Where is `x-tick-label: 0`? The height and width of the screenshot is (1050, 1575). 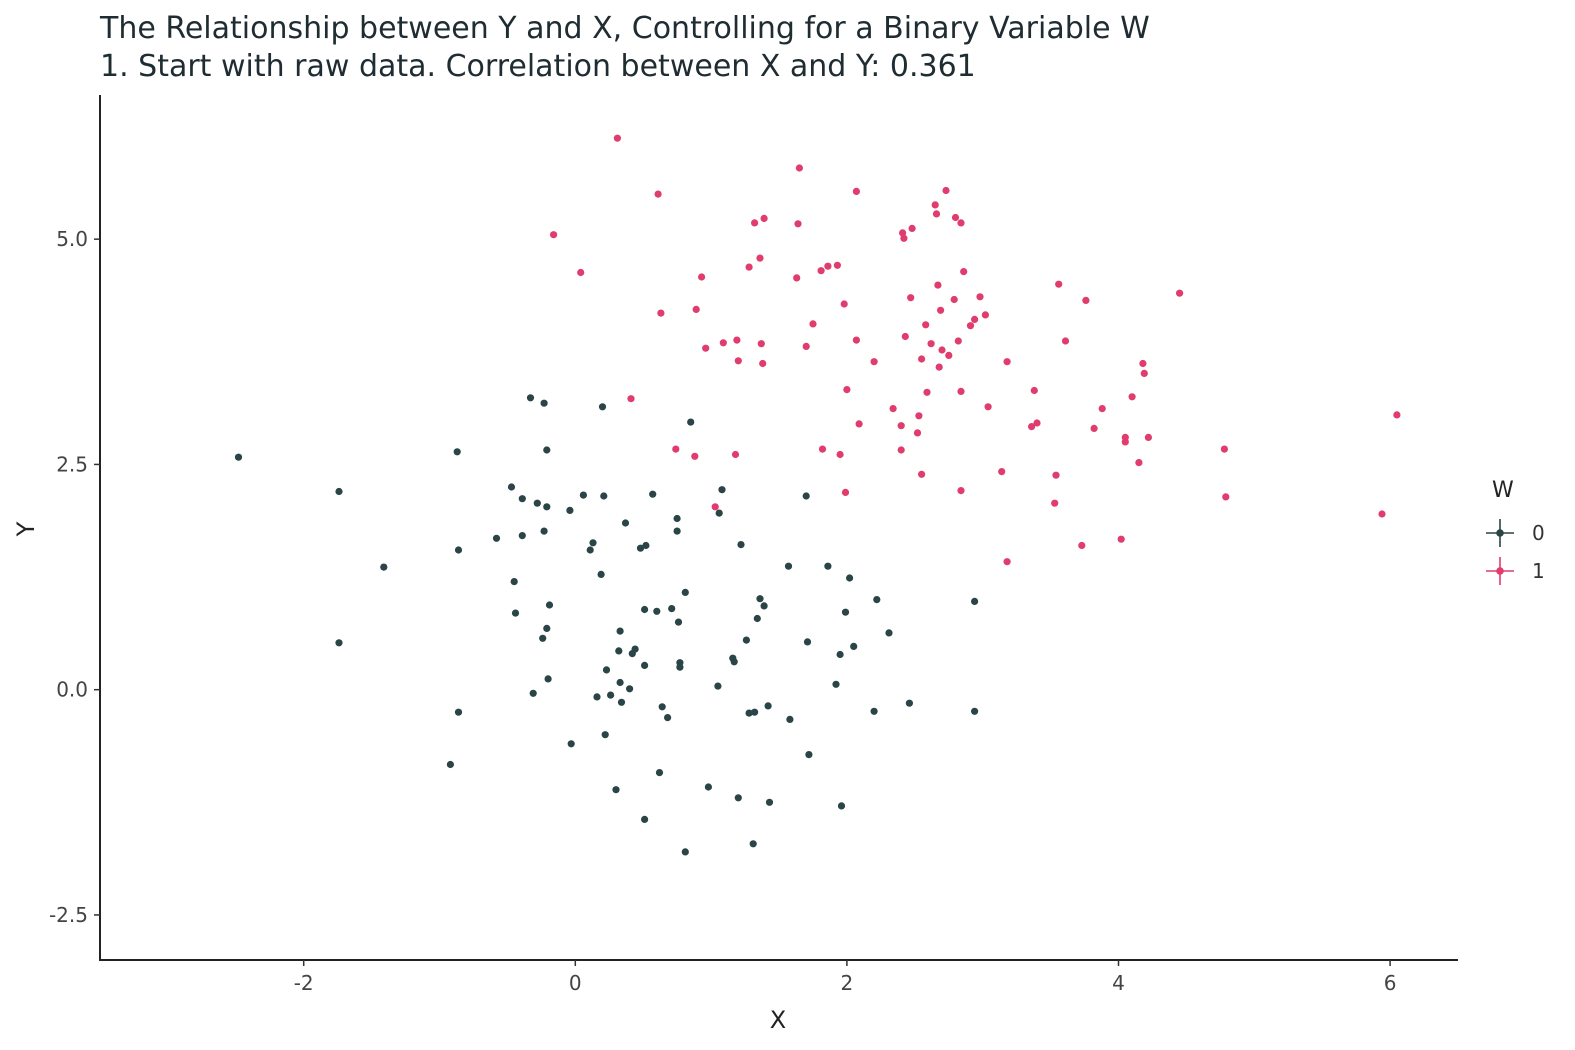
x-tick-label: 0 is located at coordinates (575, 983).